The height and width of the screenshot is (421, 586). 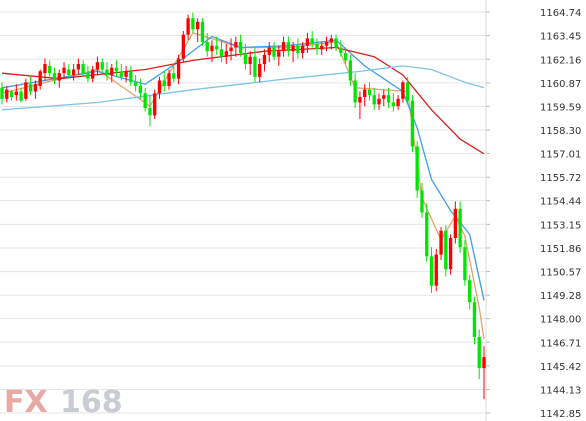 What do you see at coordinates (560, 37) in the screenshot?
I see `y-tick-label: 1163.45` at bounding box center [560, 37].